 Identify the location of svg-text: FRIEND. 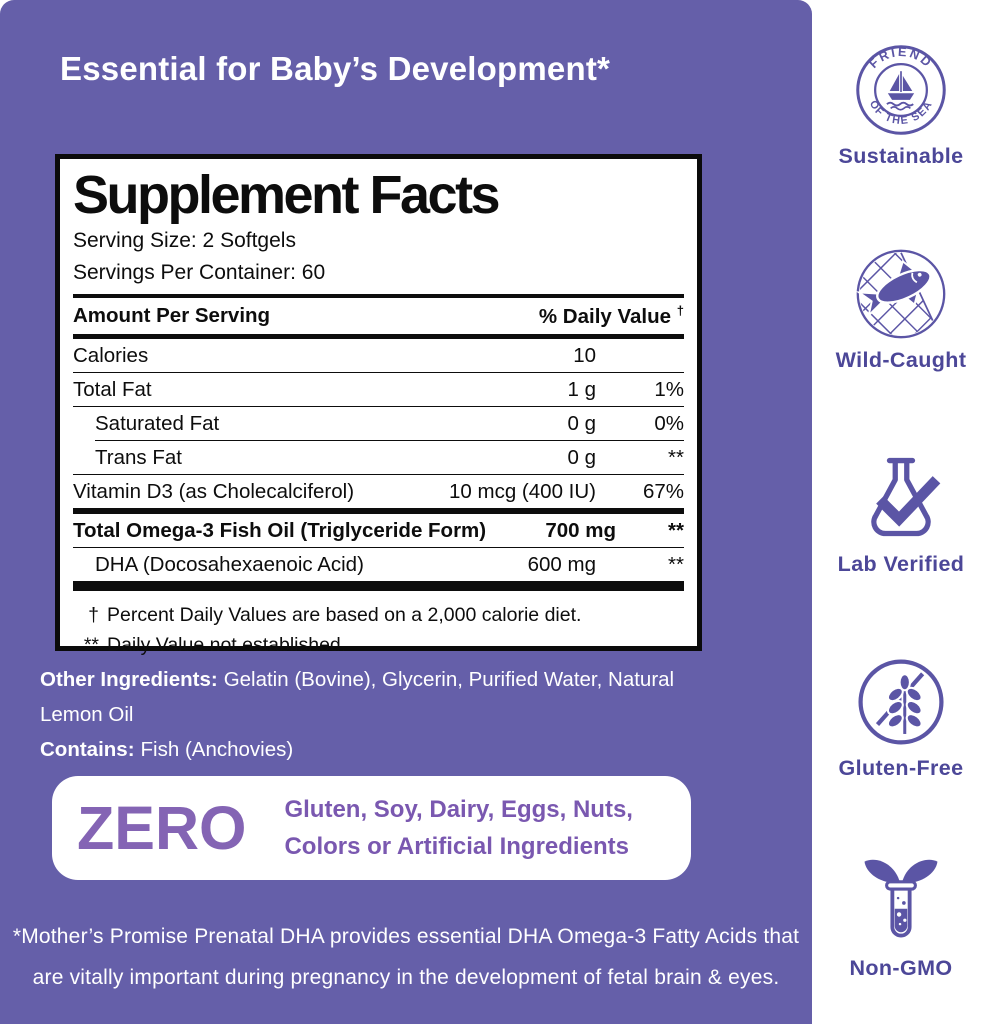
(900, 58).